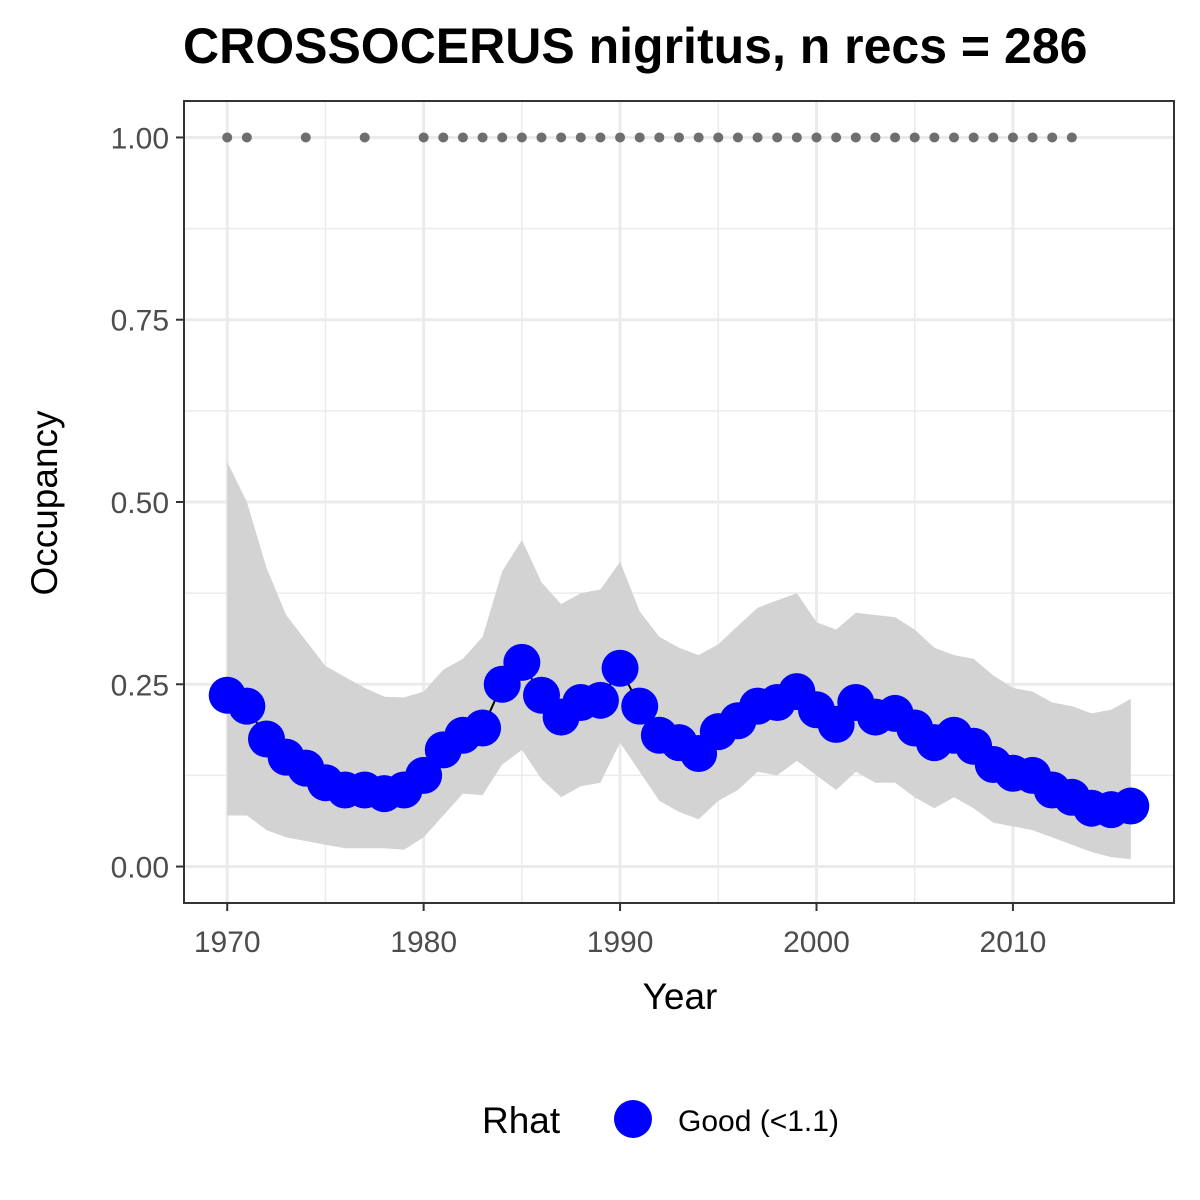  Describe the element at coordinates (227, 942) in the screenshot. I see `x-tick-label: 1970` at that location.